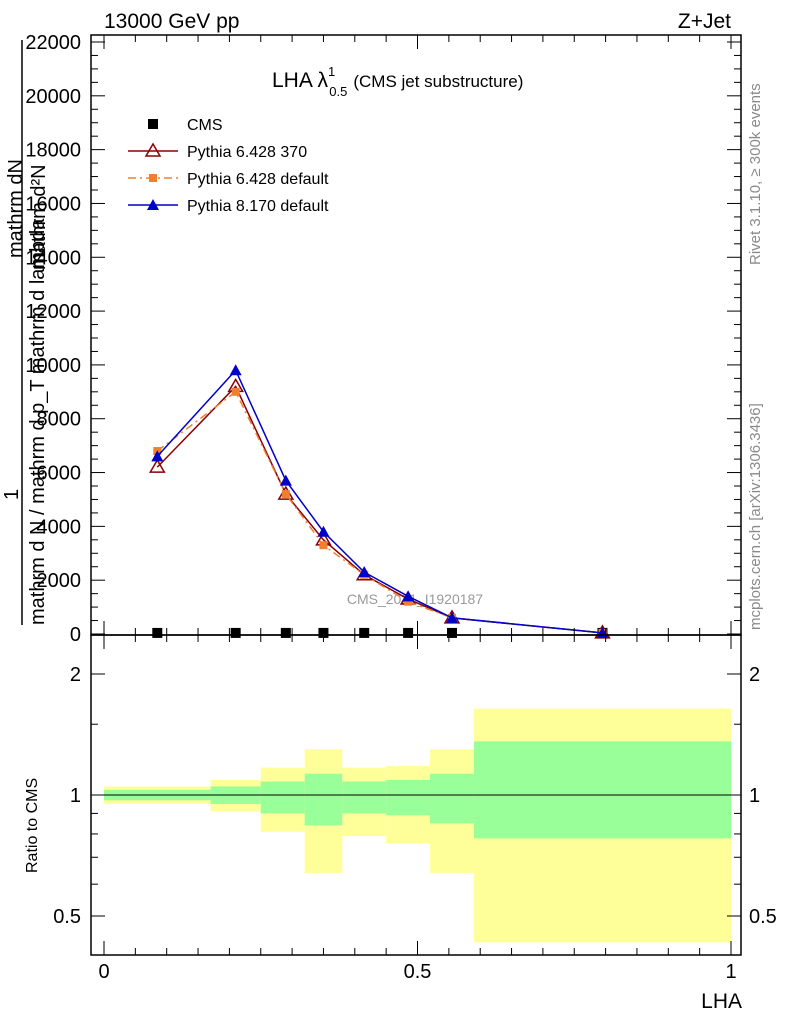  I want to click on ratio-ytick-label-0: 0.5, so click(67, 917).